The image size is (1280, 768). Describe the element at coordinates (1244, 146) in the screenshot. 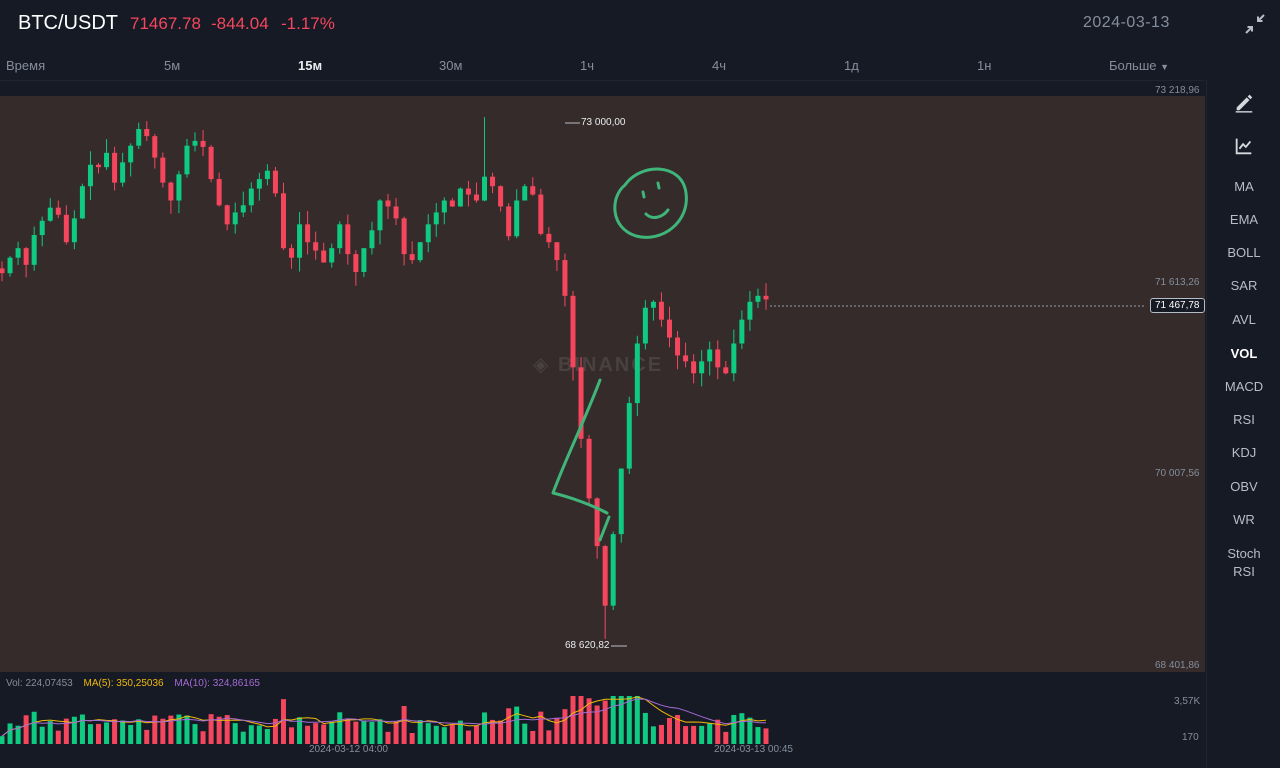

I see `chart-indicator-icon` at that location.